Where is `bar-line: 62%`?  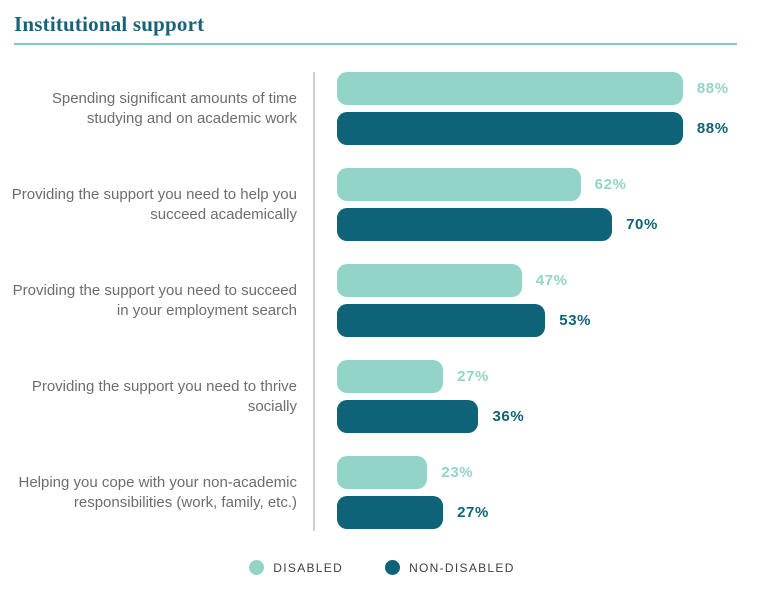 bar-line: 62% is located at coordinates (550, 184).